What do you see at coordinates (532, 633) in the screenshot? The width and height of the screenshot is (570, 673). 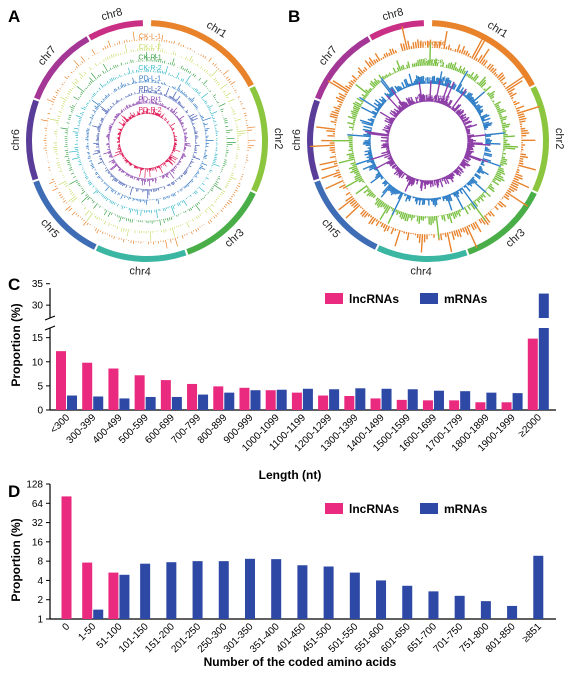 I see `chart-d-xtick: ≥851` at bounding box center [532, 633].